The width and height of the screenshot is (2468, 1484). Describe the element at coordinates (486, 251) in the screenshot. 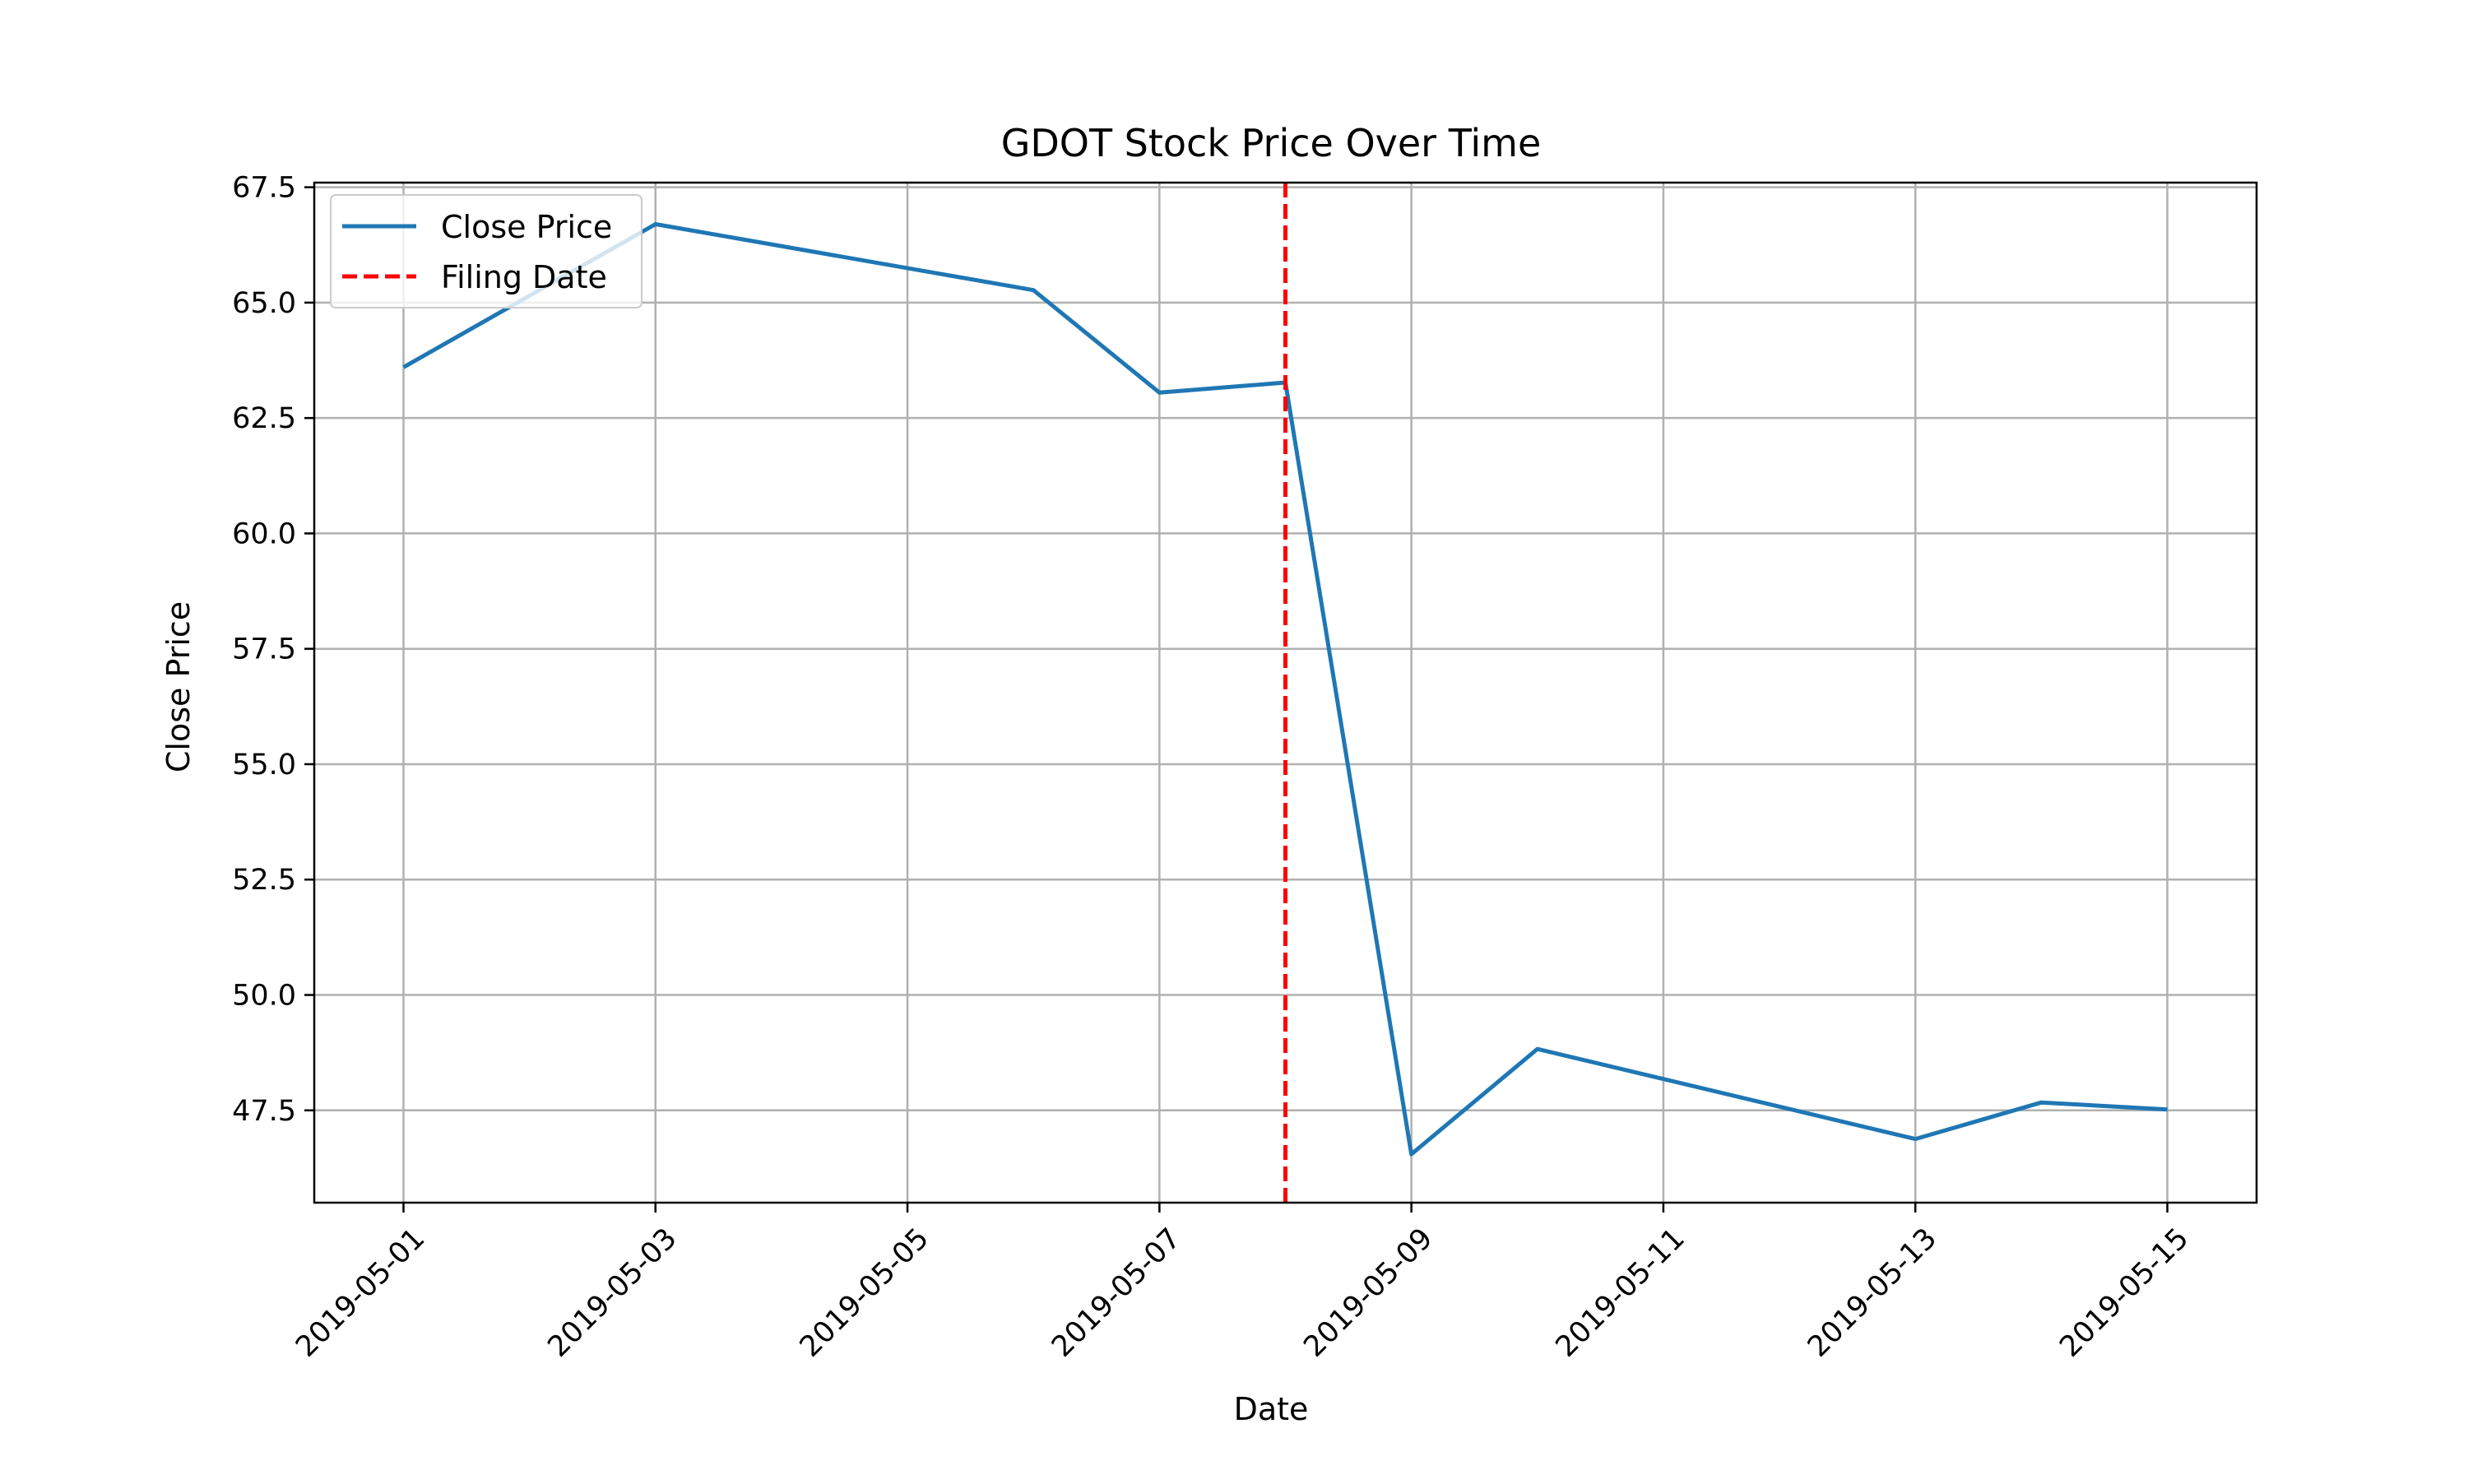

I see `legend: Close Price Filing Date` at that location.